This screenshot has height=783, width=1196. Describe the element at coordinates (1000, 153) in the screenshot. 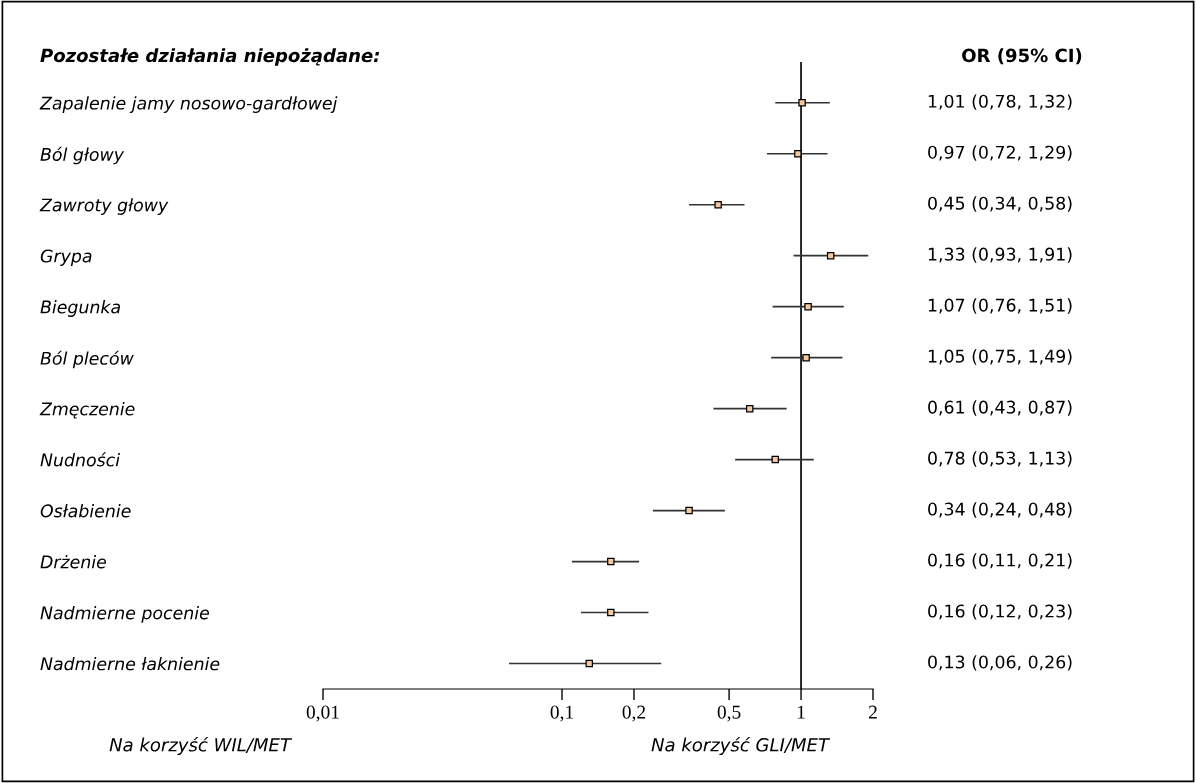

I see `data-label: 0,97 (0,72, 1,29)` at that location.